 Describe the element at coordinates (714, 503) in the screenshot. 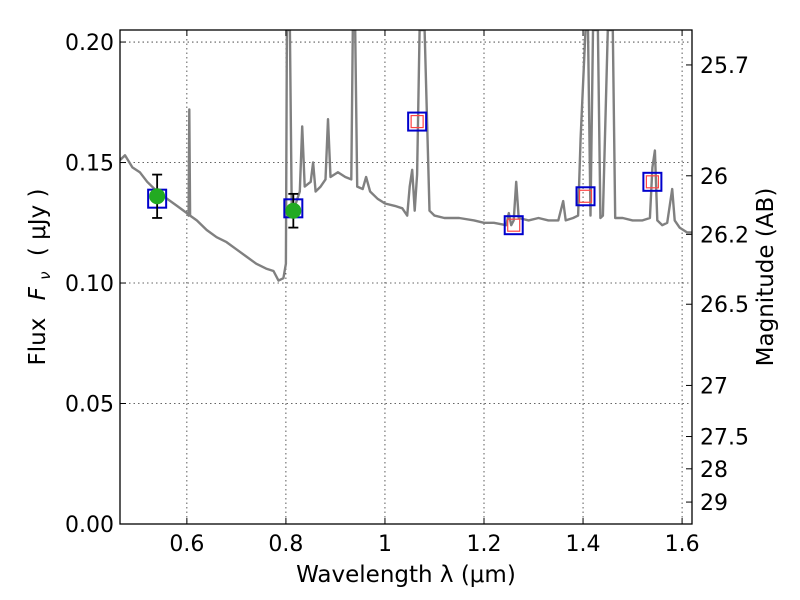

I see `y2-tick-label: 29` at that location.